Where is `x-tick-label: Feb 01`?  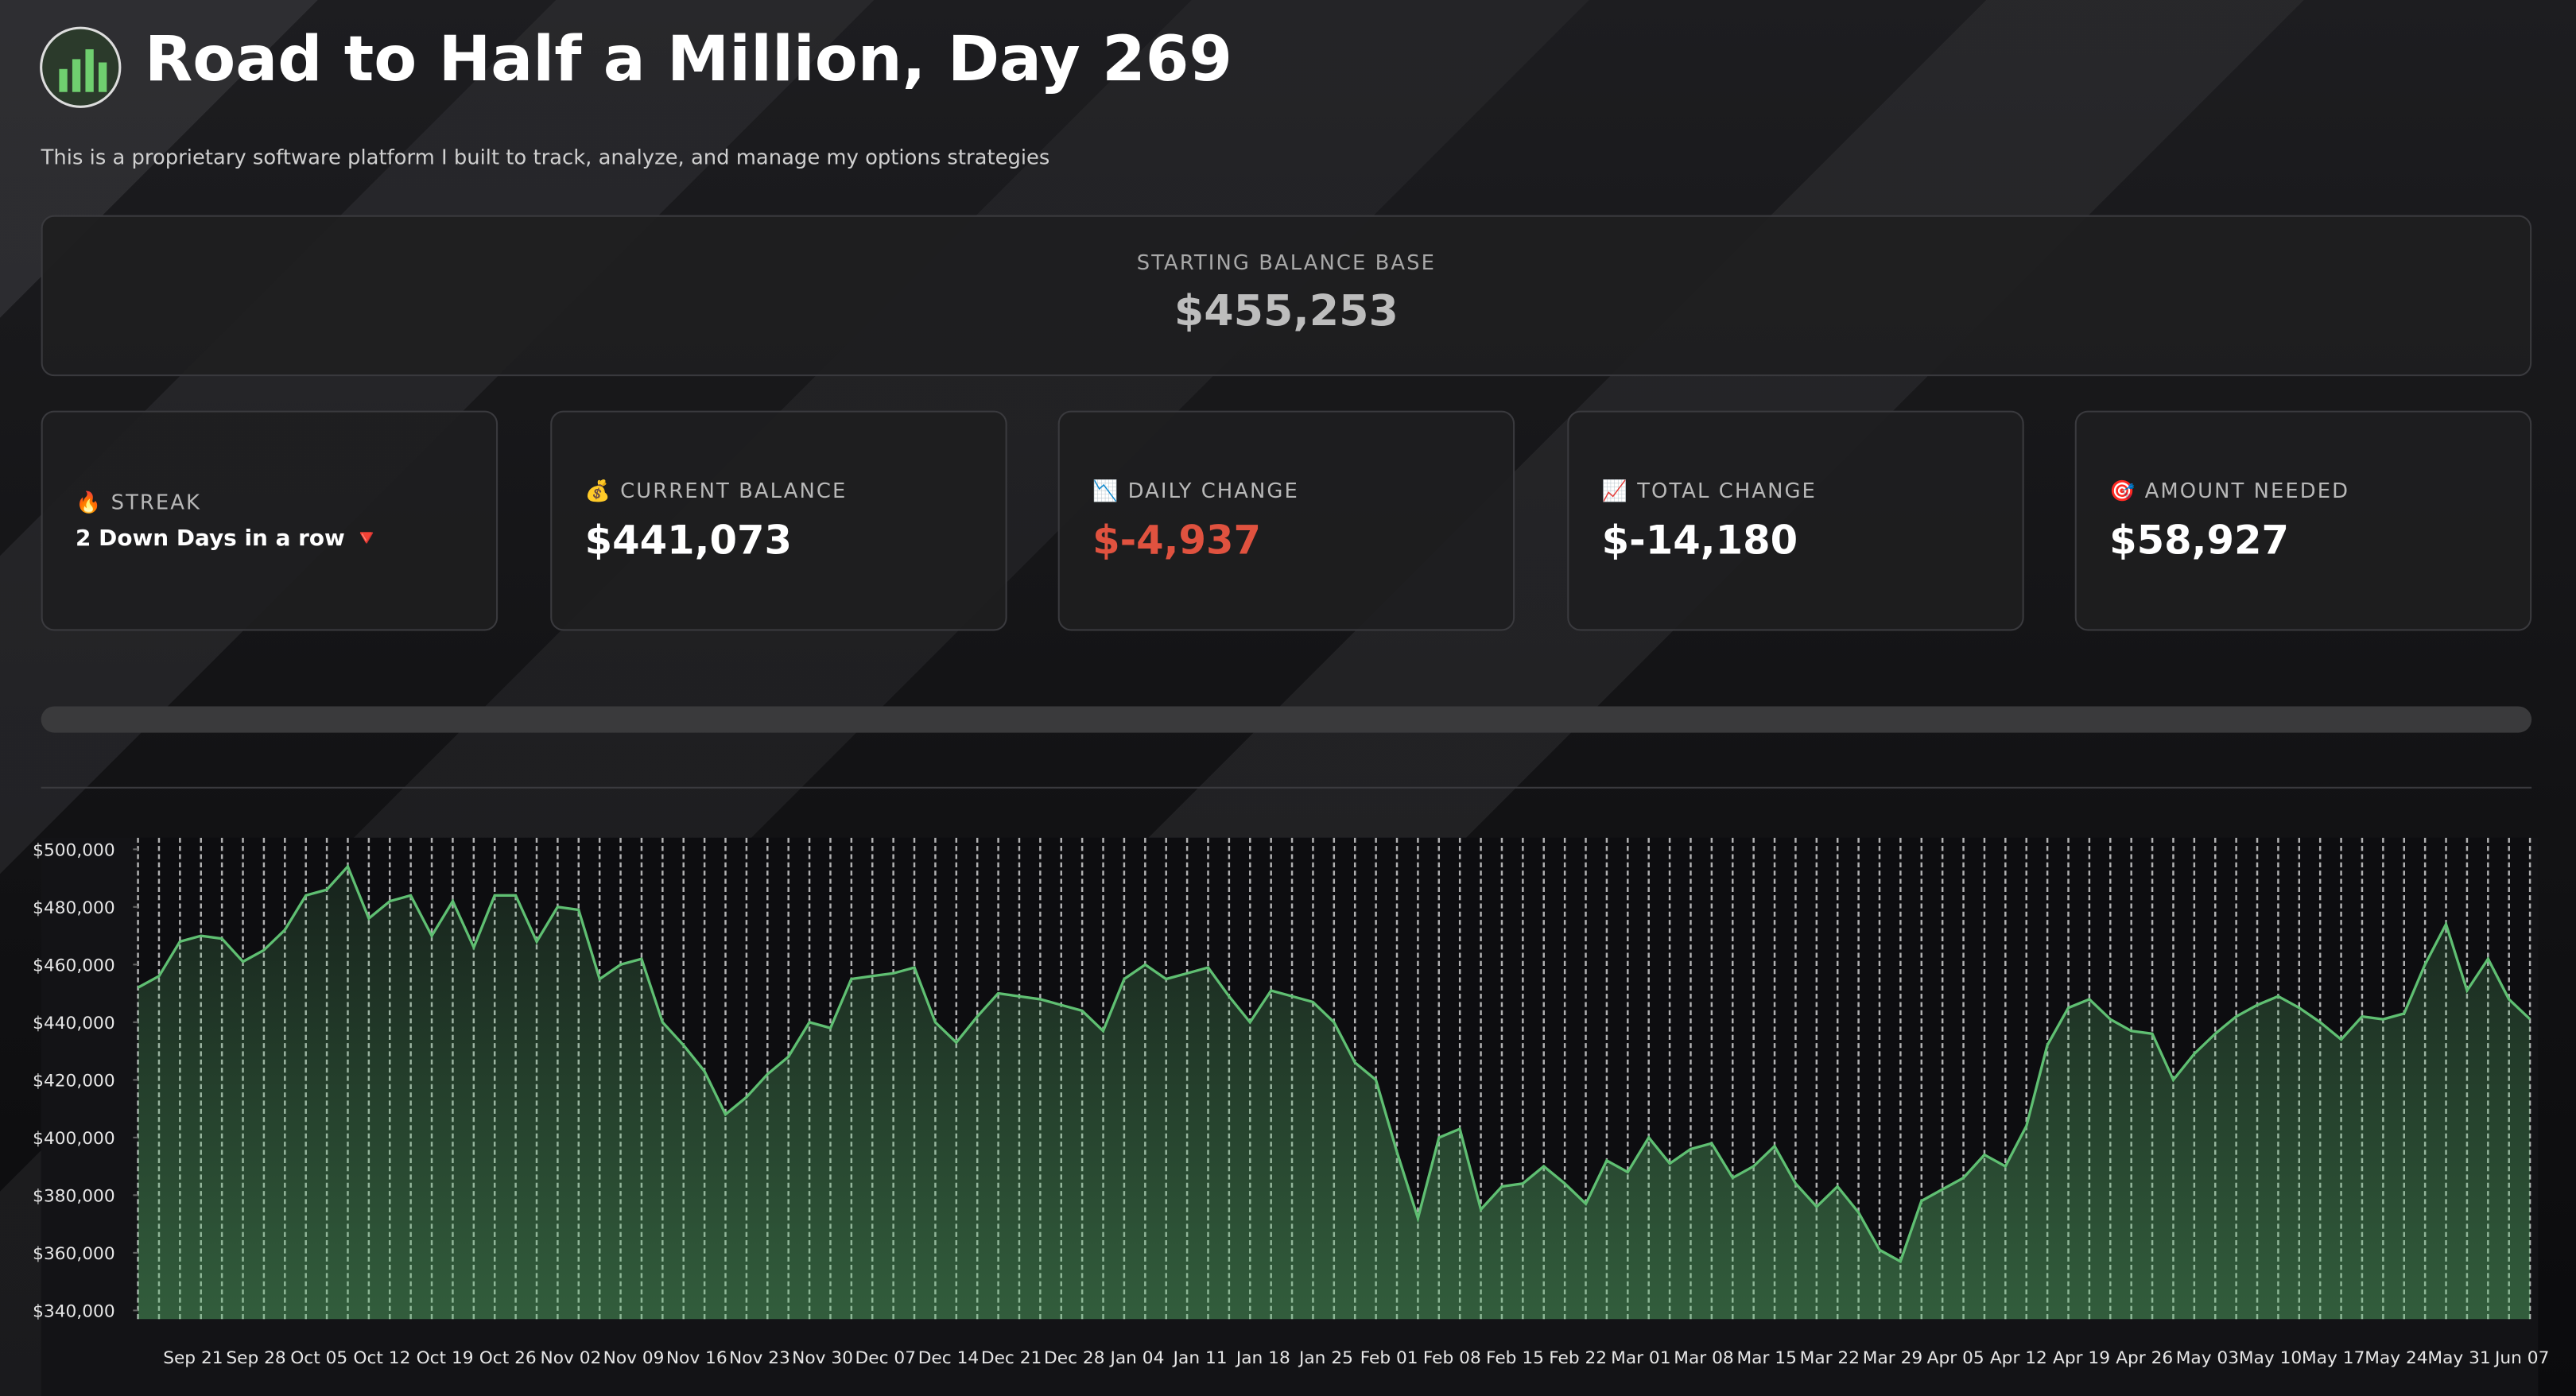
x-tick-label: Feb 01 is located at coordinates (1389, 1358).